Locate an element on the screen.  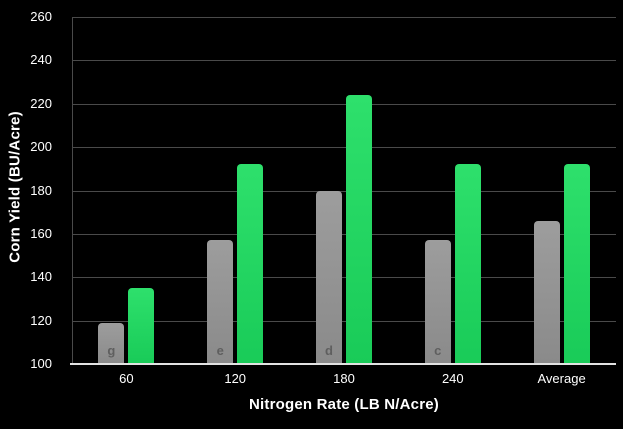
bar-letter-d: d is located at coordinates (329, 350).